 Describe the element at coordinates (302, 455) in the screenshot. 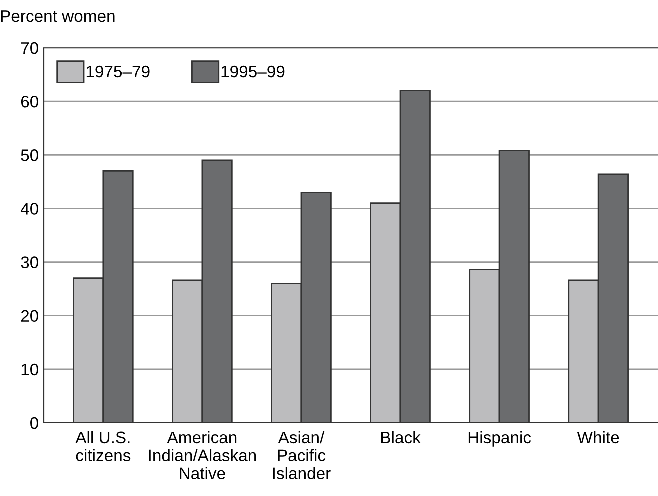

I see `x-tick-label: Asian/ Pacific Islander` at that location.